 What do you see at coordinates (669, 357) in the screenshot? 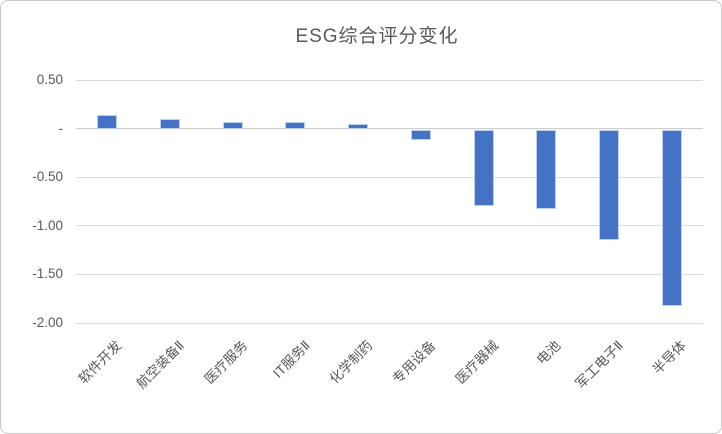
I see `x-axis-category-label: 半导体` at bounding box center [669, 357].